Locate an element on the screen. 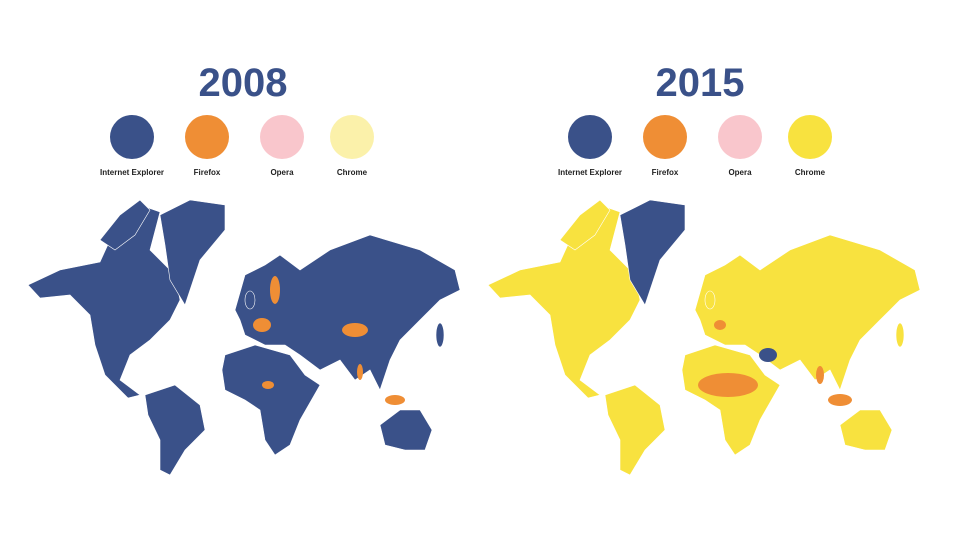 This screenshot has height=540, width=960. iran-region is located at coordinates (768, 355).